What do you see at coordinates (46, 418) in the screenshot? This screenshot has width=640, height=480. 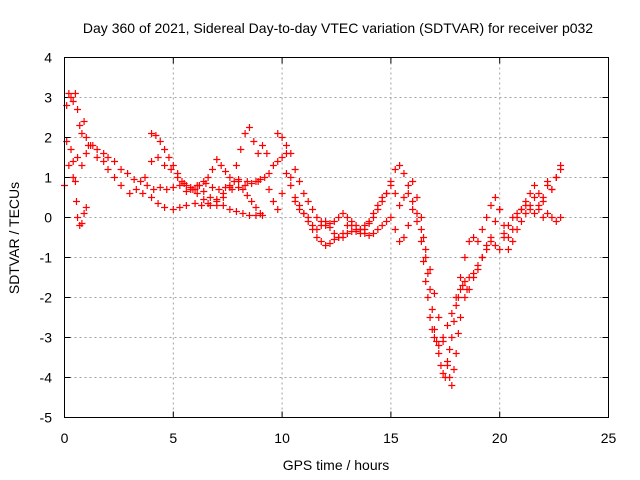 I see `y-tick-label: -5` at bounding box center [46, 418].